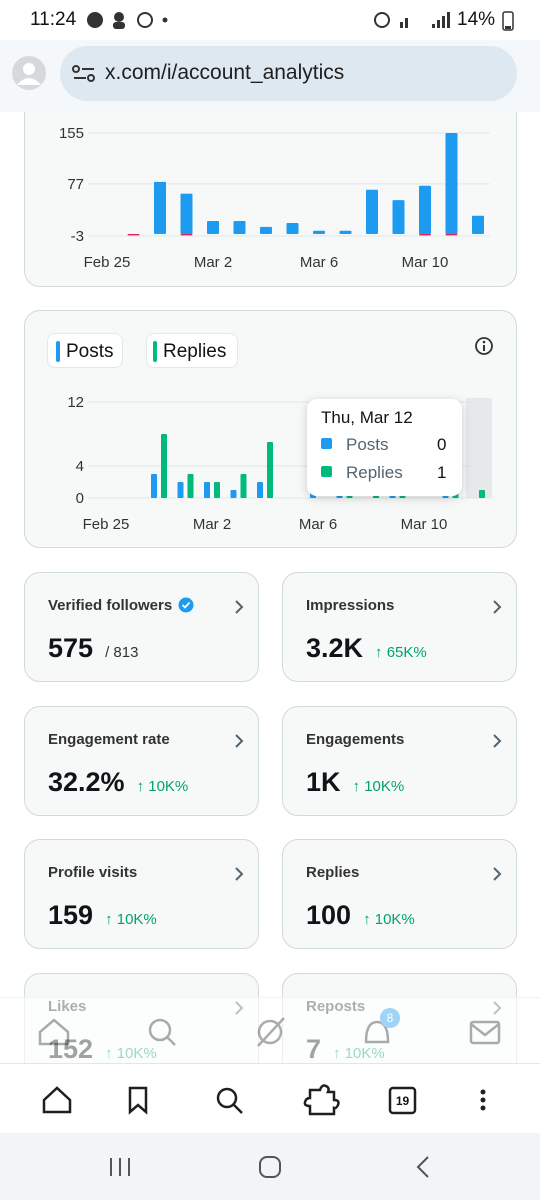  I want to click on hover-band, so click(479, 448).